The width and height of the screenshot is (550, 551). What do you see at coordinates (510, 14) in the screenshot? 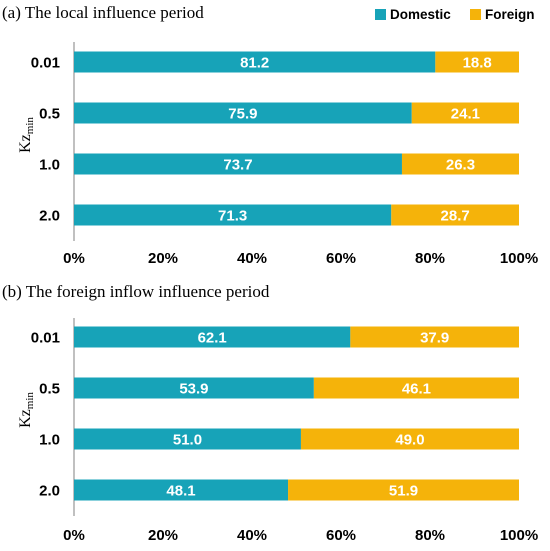
I see `legend-label-foreign: Foreign` at bounding box center [510, 14].